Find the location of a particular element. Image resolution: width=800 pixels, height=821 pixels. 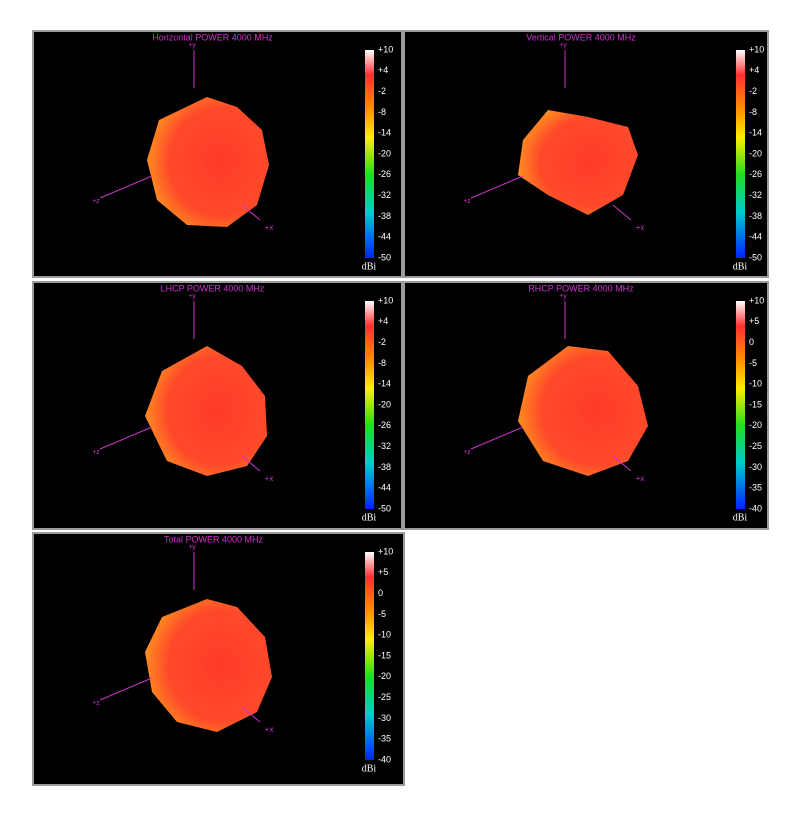

panel-title: LHCP POWER 4000 MHz is located at coordinates (213, 288).